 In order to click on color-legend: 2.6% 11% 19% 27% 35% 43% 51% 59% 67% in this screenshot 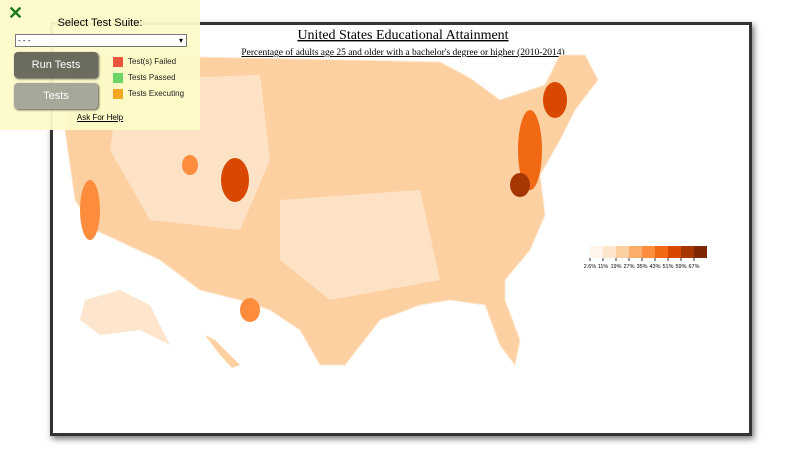, I will do `click(645, 258)`.